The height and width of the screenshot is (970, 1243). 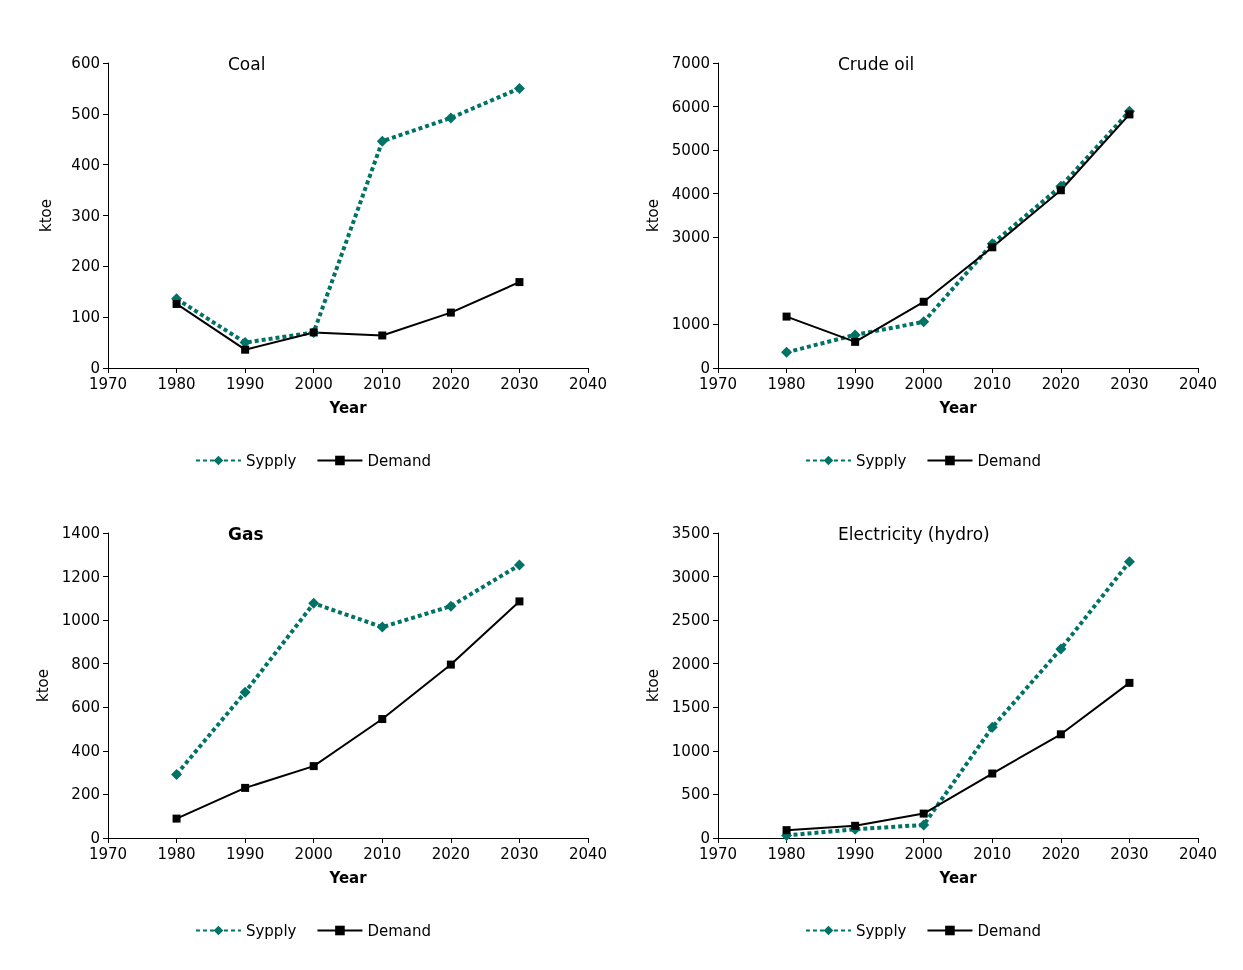 What do you see at coordinates (690, 150) in the screenshot?
I see `y-tick-label: 5000` at bounding box center [690, 150].